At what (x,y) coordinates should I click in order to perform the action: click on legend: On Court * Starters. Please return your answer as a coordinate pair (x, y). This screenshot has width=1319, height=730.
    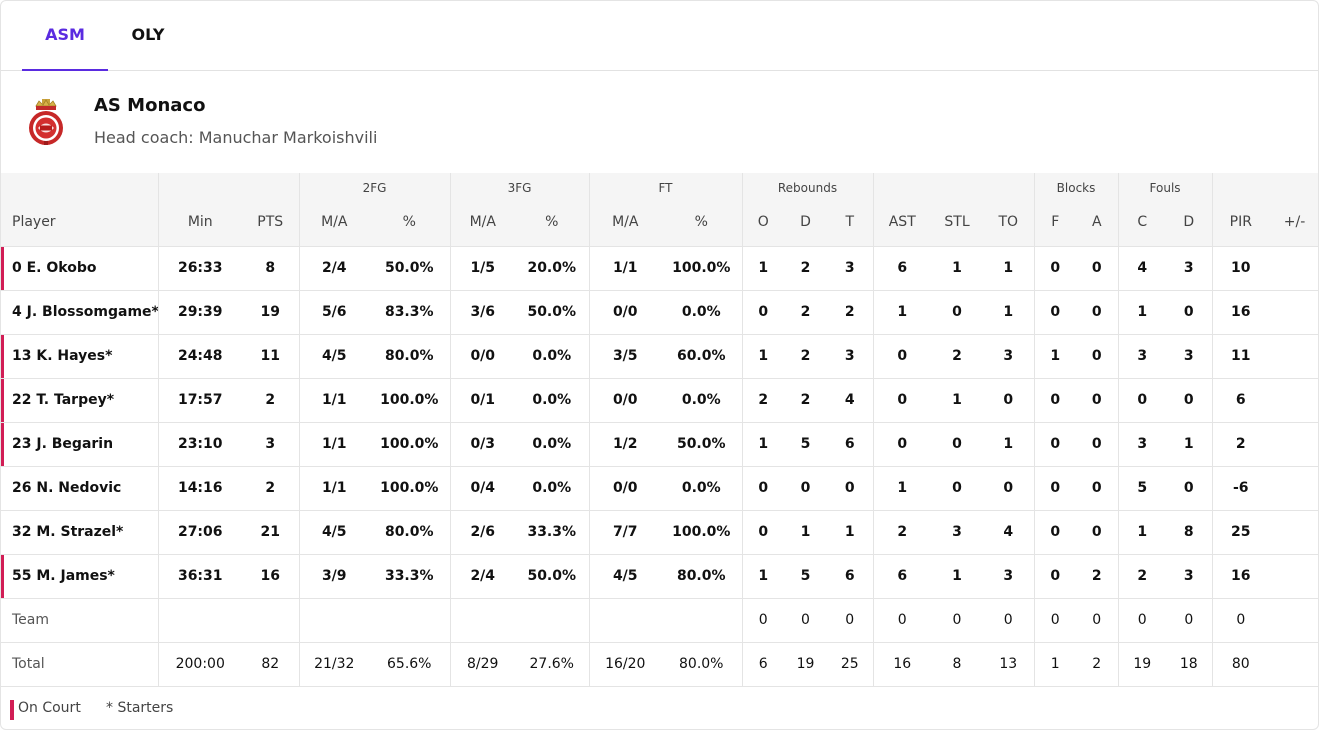
    Looking at the image, I should click on (301, 710).